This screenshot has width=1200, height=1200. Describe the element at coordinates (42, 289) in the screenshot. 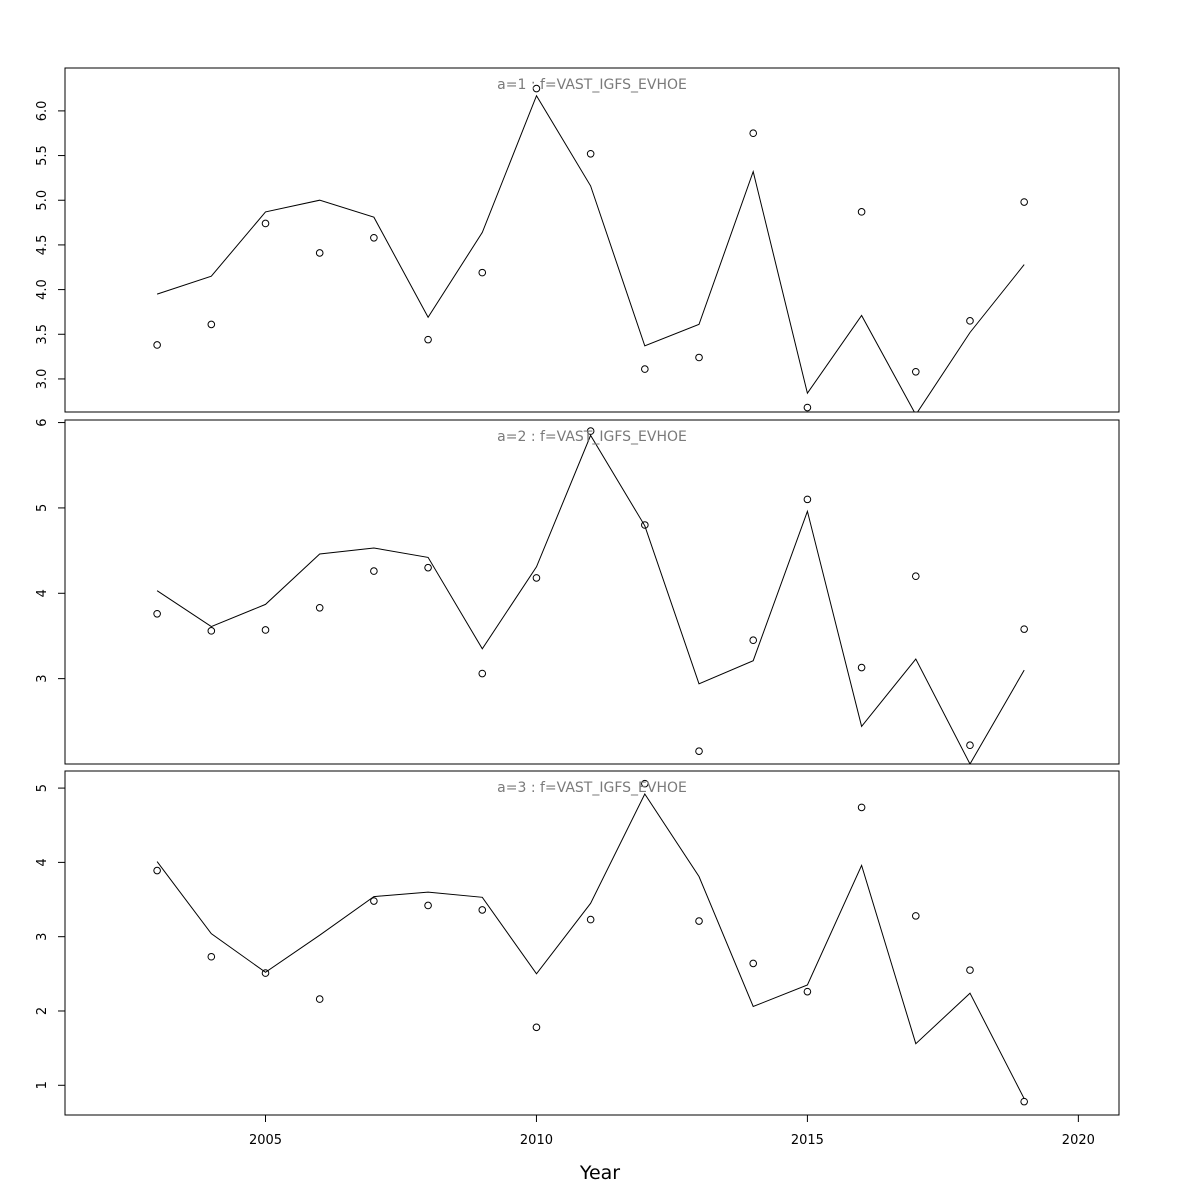

I see `y-tick-label: 4.0` at that location.